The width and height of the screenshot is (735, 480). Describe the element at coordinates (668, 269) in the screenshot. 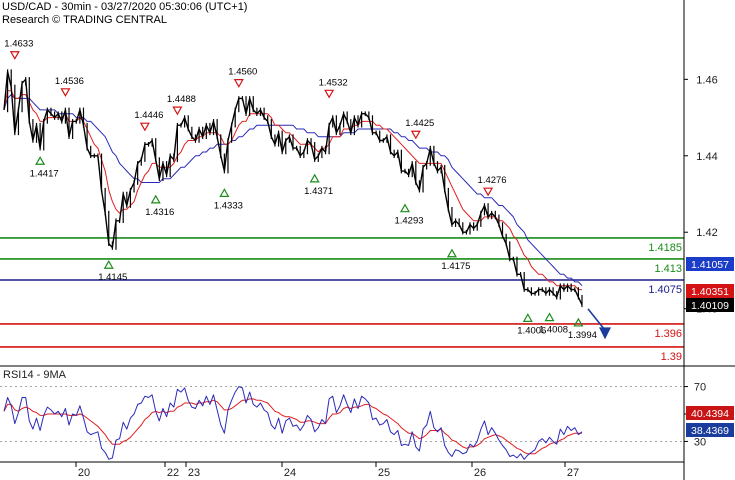

I see `level-label-1: 1.413` at that location.